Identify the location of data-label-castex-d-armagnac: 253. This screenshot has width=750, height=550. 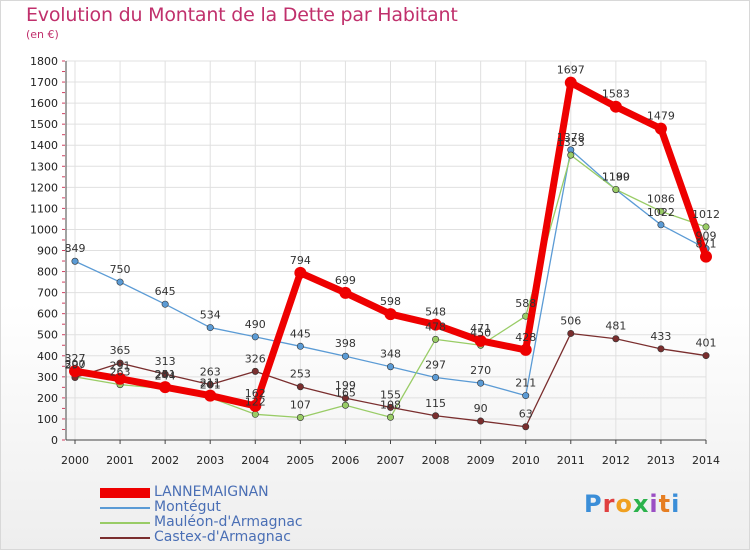
(300, 374).